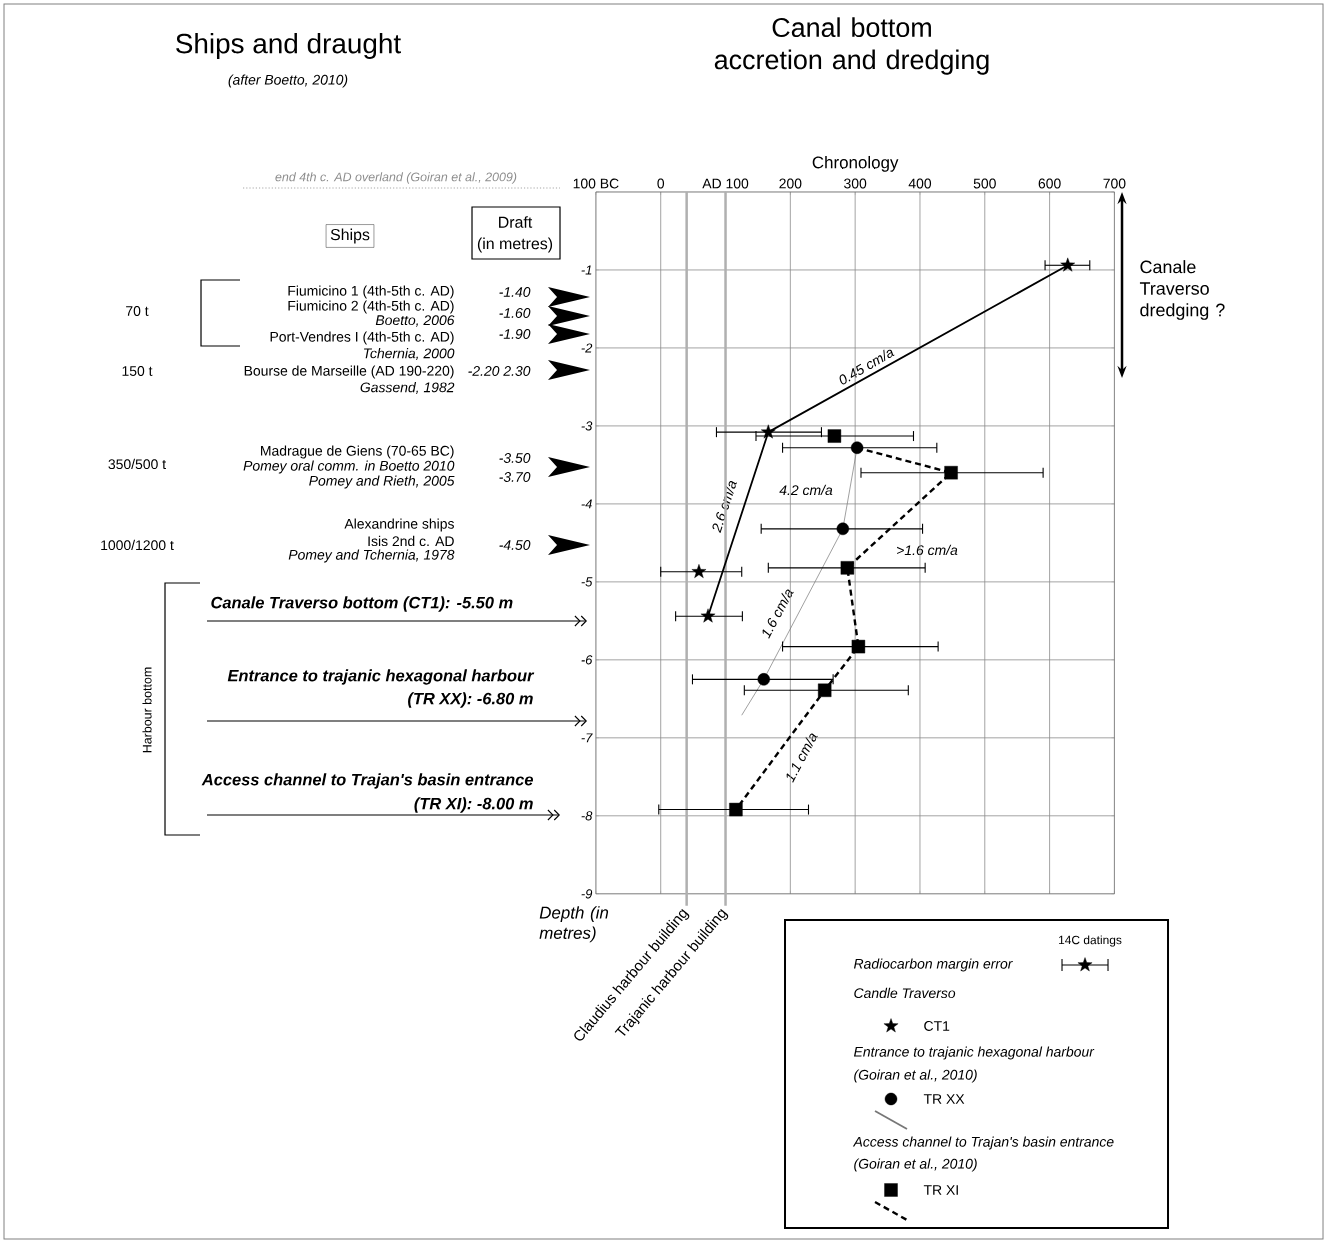  What do you see at coordinates (350, 236) in the screenshot?
I see `text: Ships` at bounding box center [350, 236].